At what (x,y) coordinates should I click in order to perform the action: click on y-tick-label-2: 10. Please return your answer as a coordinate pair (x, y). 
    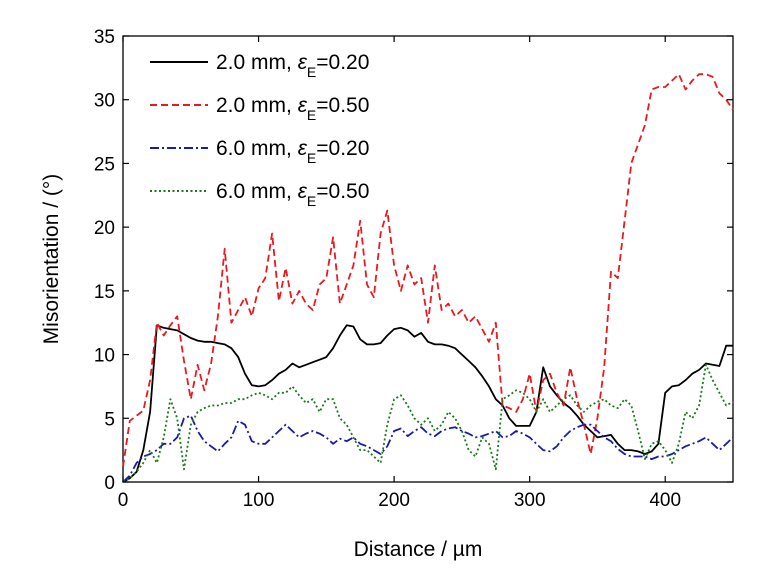
    Looking at the image, I should click on (104, 356).